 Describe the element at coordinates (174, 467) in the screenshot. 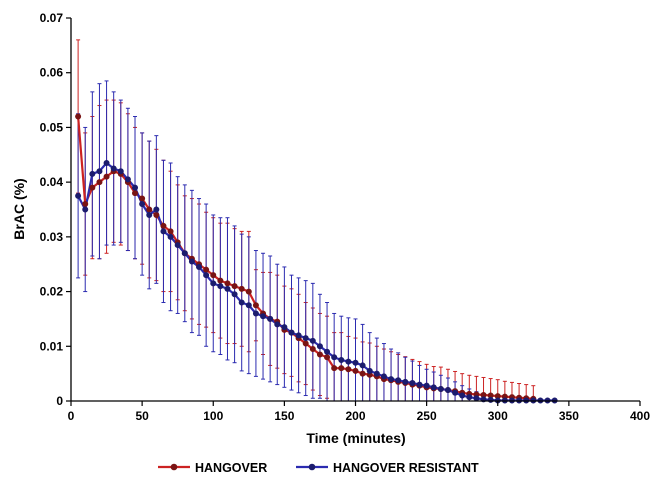

I see `legend-marker-hangover` at that location.